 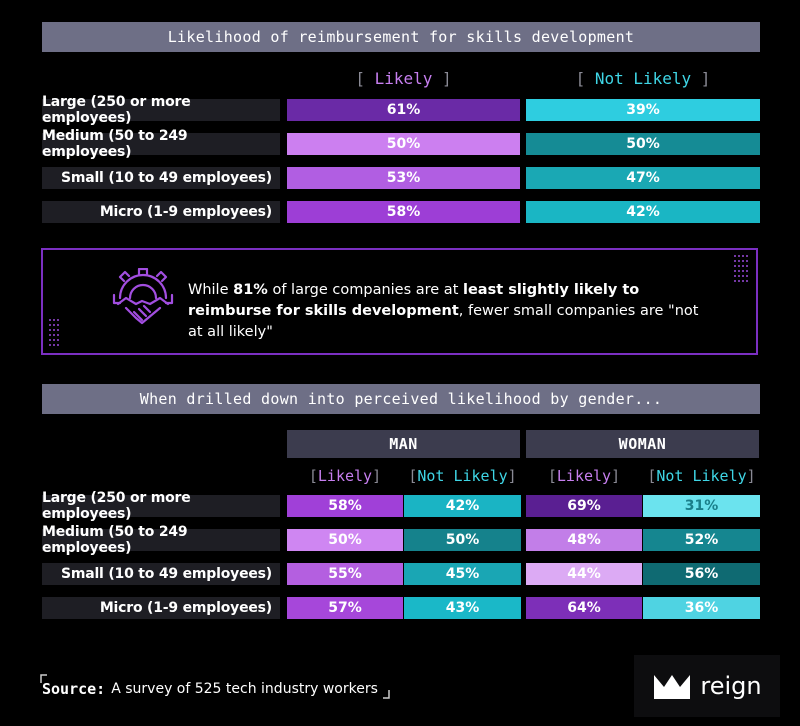 I want to click on subheader-man-likely-label: Likely, so click(x=345, y=476).